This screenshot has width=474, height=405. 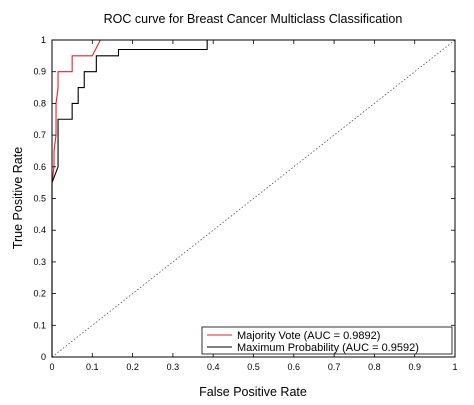 I want to click on x-tick-label: 0.7, so click(x=334, y=367).